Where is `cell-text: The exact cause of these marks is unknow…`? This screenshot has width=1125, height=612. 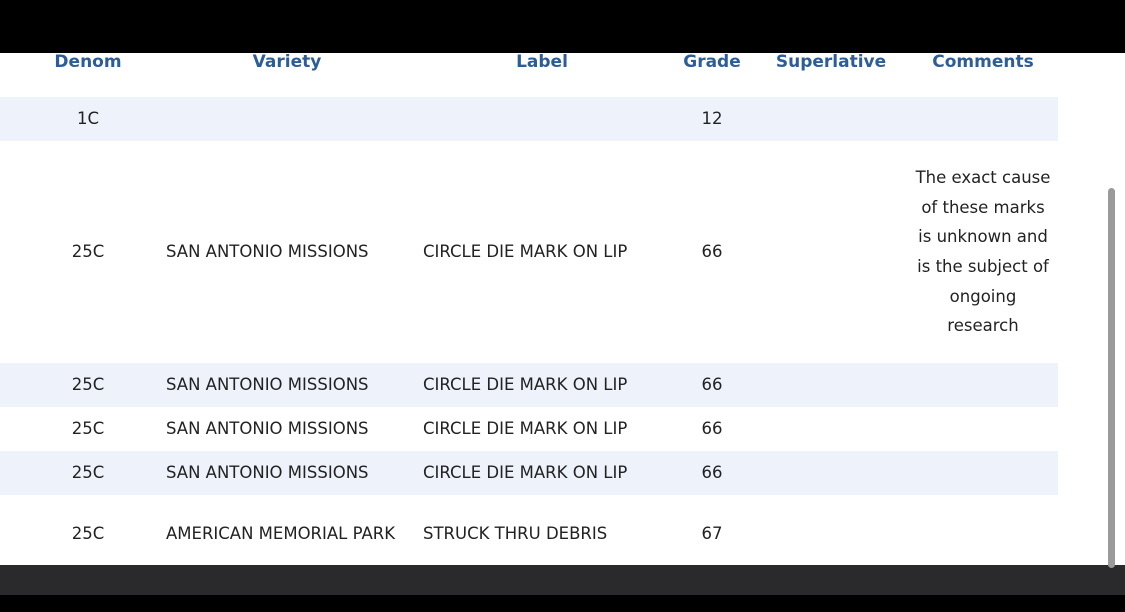 cell-text: The exact cause of these marks is unknow… is located at coordinates (983, 252).